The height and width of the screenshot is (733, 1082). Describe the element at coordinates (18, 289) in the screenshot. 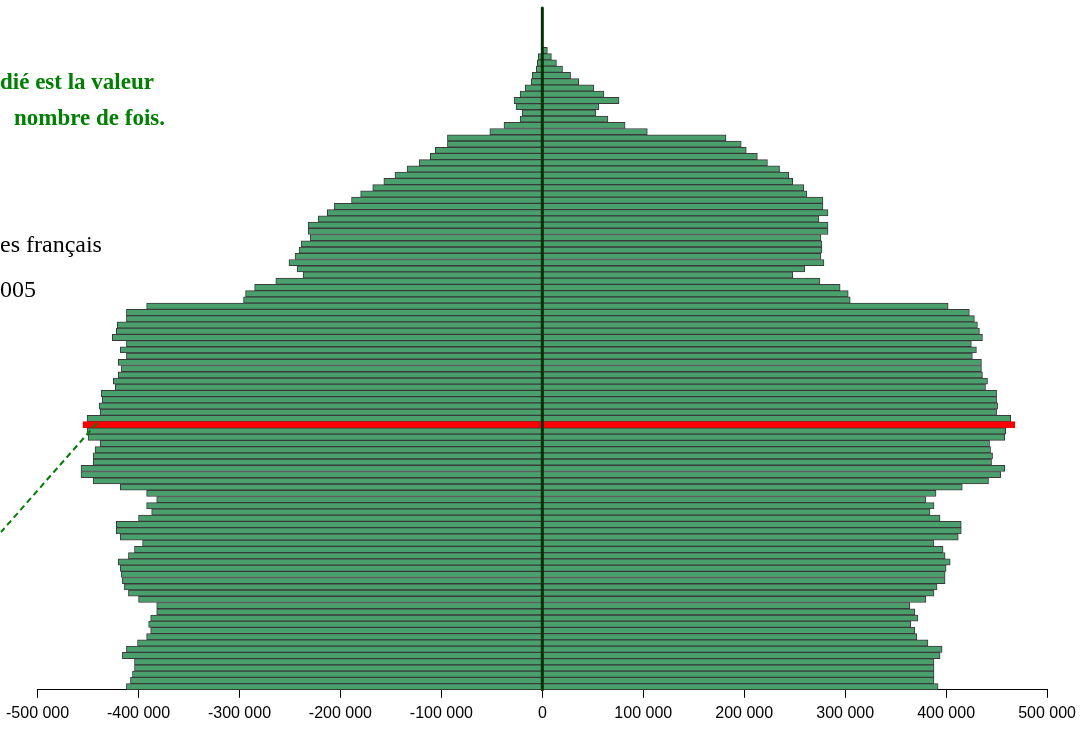

I see `text: 005` at that location.